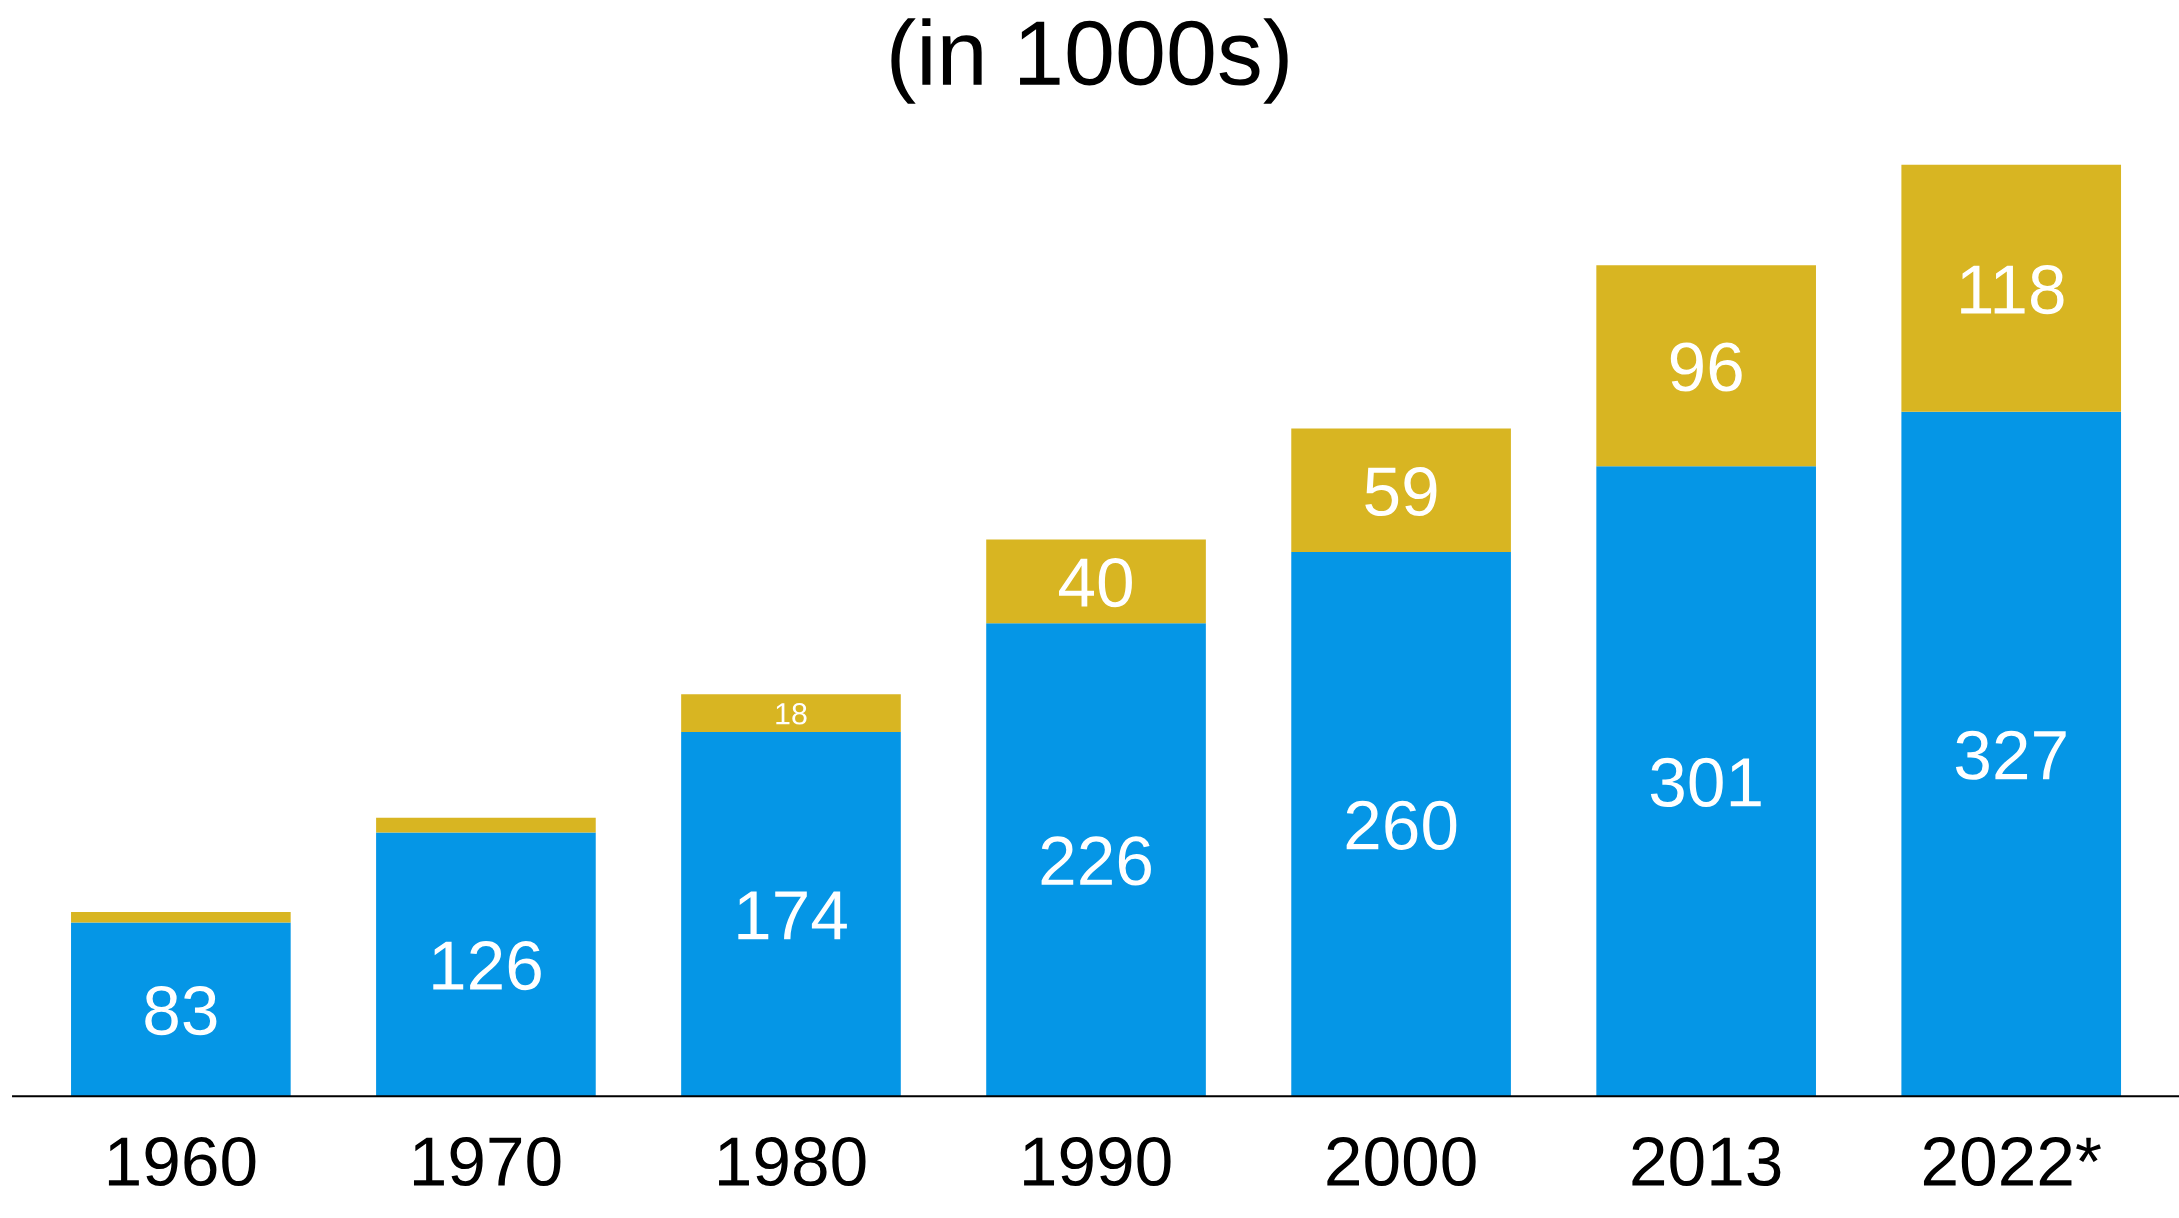 The height and width of the screenshot is (1218, 2179). Describe the element at coordinates (1089, 61) in the screenshot. I see `chart-title: (in 1000s)` at that location.